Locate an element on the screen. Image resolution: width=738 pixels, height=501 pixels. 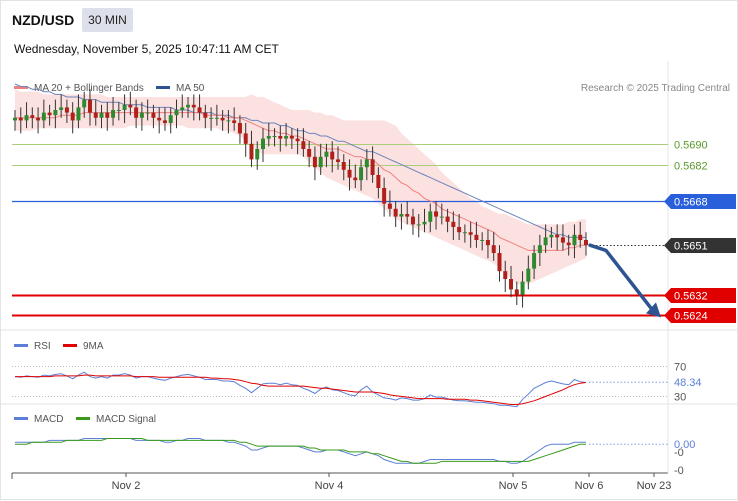
legend-ma20-label: MA 20 + Bollinger Bands is located at coordinates (89, 88).